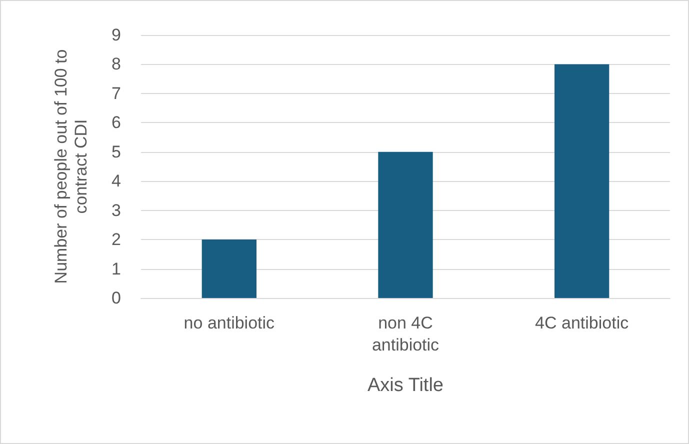 Image resolution: width=689 pixels, height=444 pixels. Describe the element at coordinates (406, 334) in the screenshot. I see `x-tick-label: non 4C antibiotic` at that location.